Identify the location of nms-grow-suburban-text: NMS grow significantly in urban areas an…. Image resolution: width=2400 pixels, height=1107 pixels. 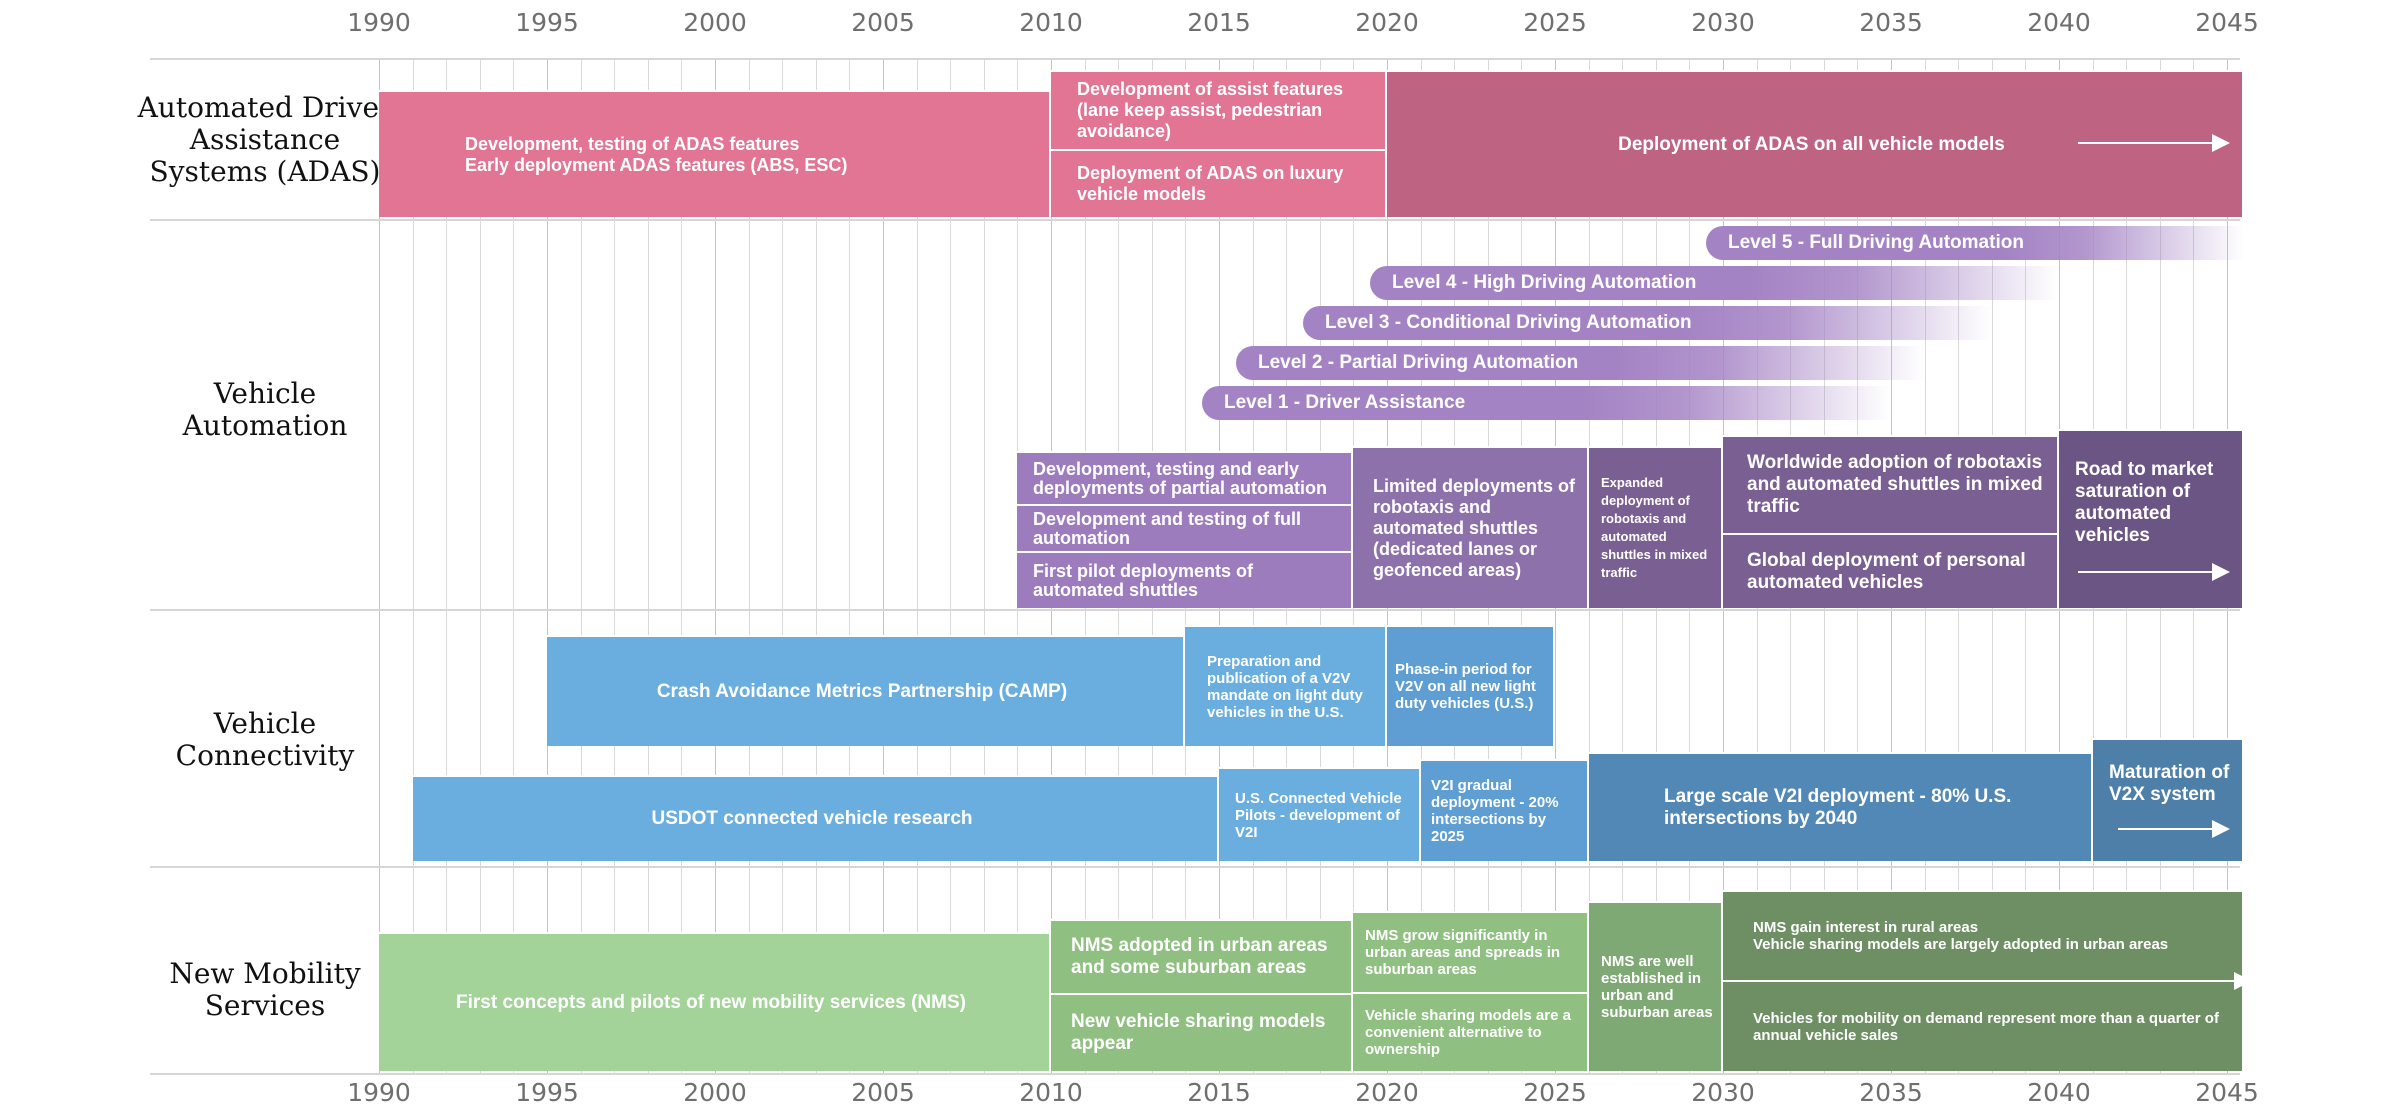
(1463, 952).